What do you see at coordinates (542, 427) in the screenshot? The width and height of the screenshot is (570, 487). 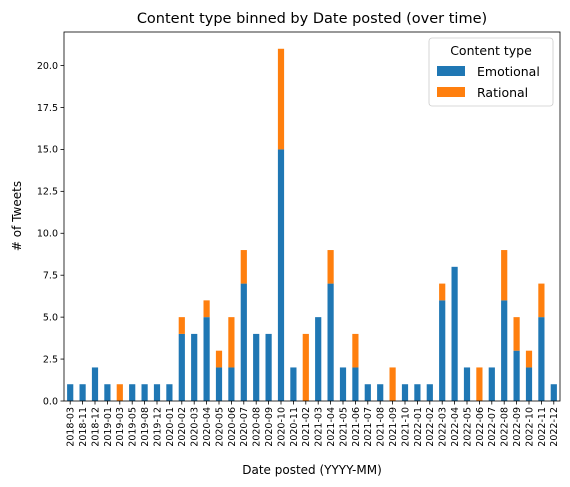 I see `x-tick-label: 2022-11` at bounding box center [542, 427].